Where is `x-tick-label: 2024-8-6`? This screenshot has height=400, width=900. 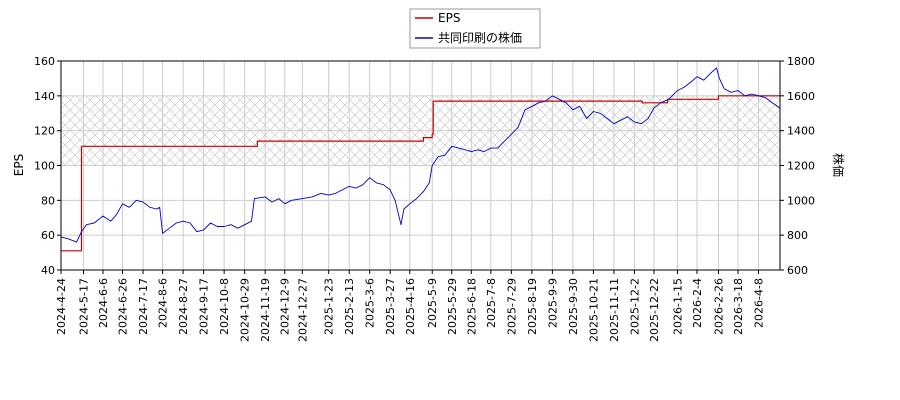
x-tick-label: 2024-8-6 is located at coordinates (163, 303).